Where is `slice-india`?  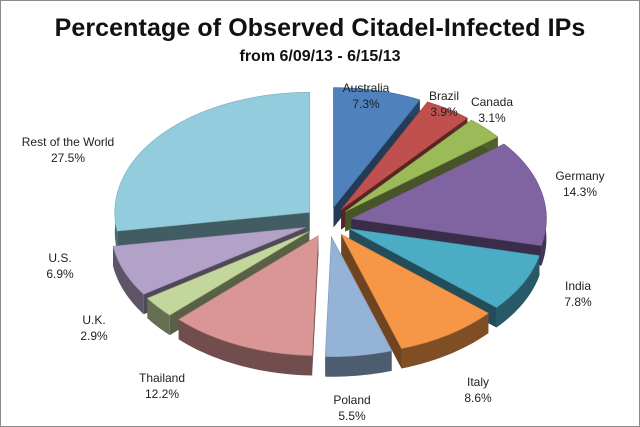
slice-india is located at coordinates (444, 268).